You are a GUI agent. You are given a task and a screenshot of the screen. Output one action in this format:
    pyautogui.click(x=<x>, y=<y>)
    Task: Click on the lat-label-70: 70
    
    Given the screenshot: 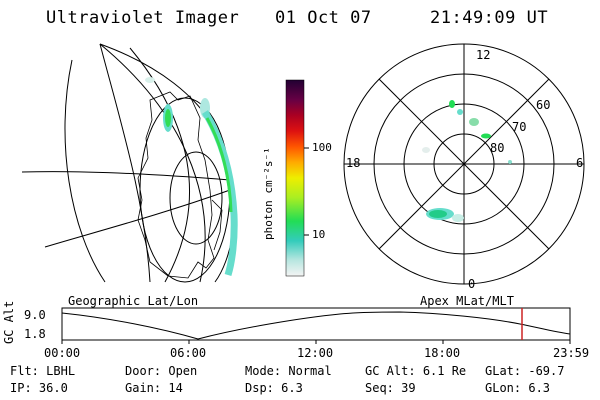 What is the action you would take?
    pyautogui.click(x=519, y=127)
    